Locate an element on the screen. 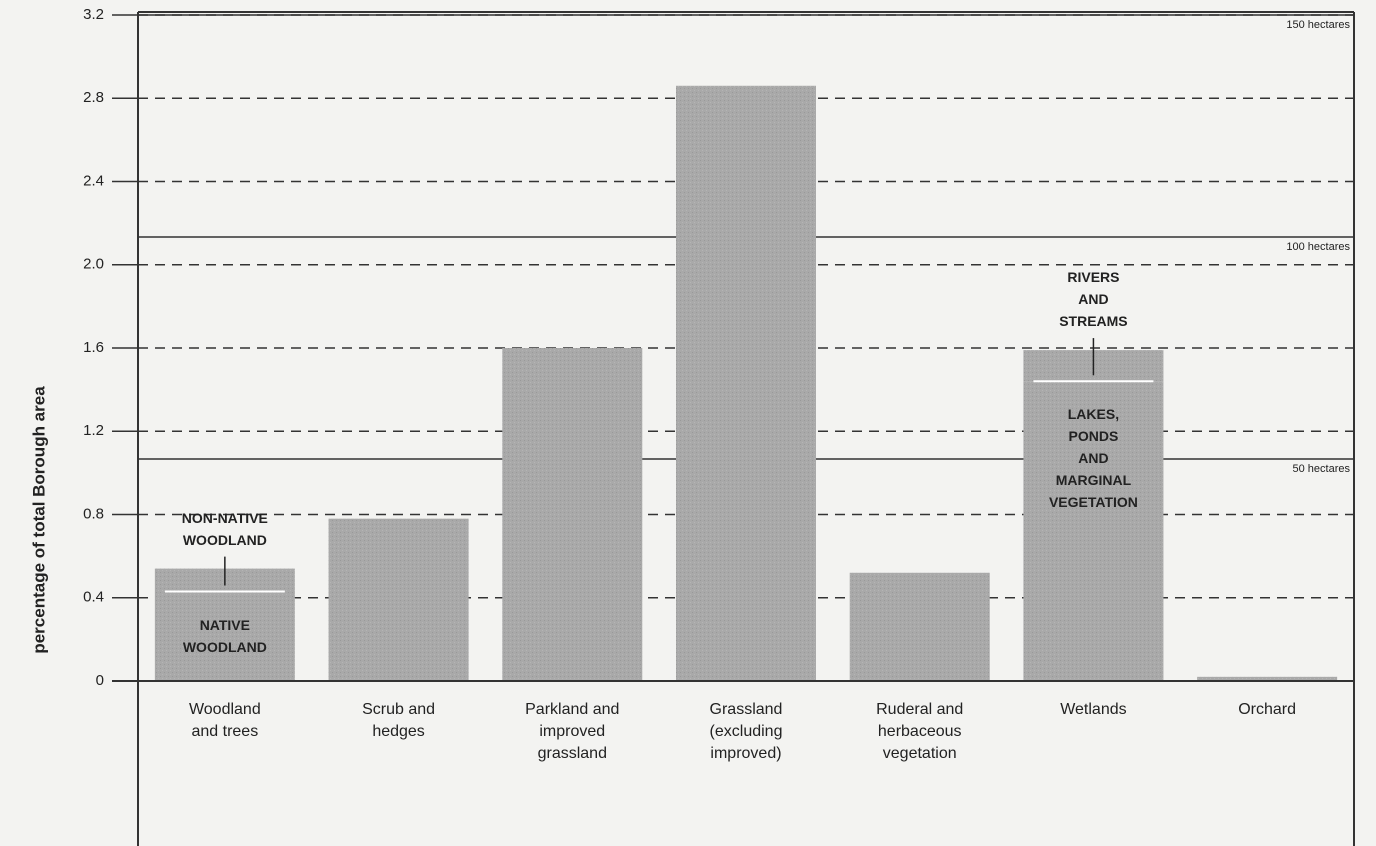 The width and height of the screenshot is (1376, 846). hectare-label: 50 hectares is located at coordinates (1322, 469).